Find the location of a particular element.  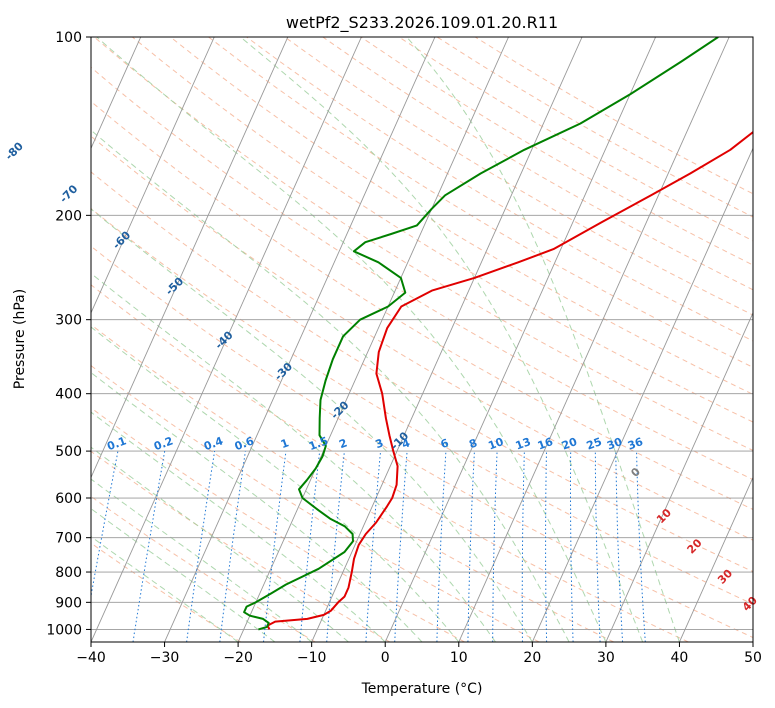

y-tick-label: 800 is located at coordinates (68, 573).